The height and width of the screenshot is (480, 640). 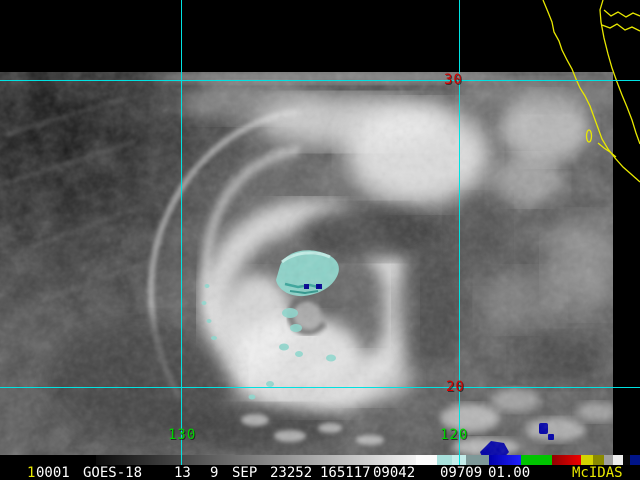 What do you see at coordinates (607, 150) in the screenshot?
I see `gulf-island` at bounding box center [607, 150].